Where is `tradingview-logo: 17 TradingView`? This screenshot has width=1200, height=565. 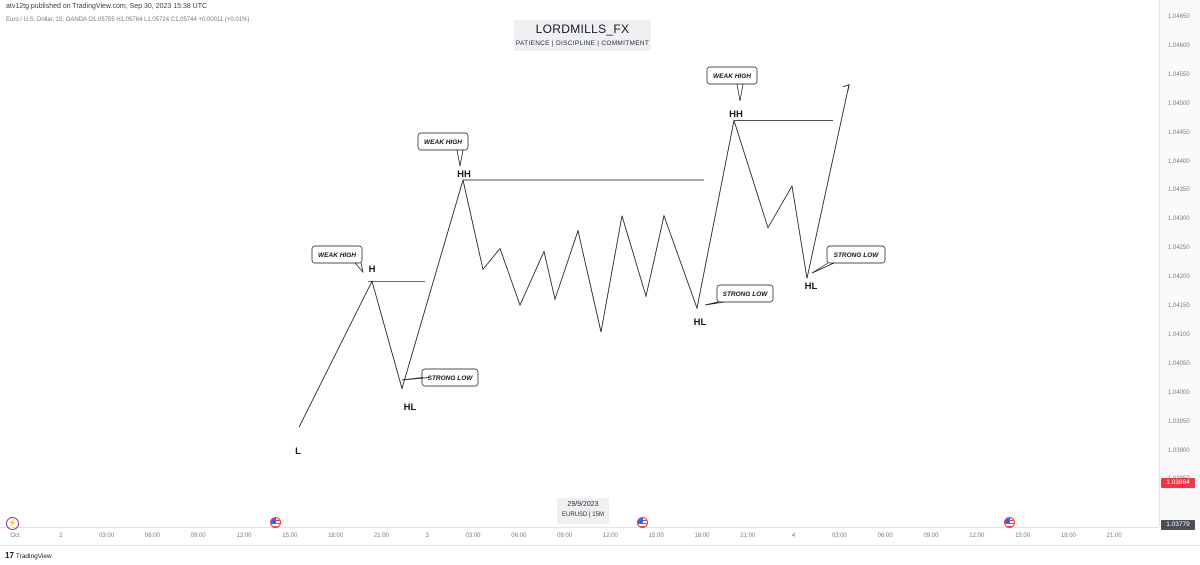
tradingview-logo: 17 TradingView is located at coordinates (28, 555).